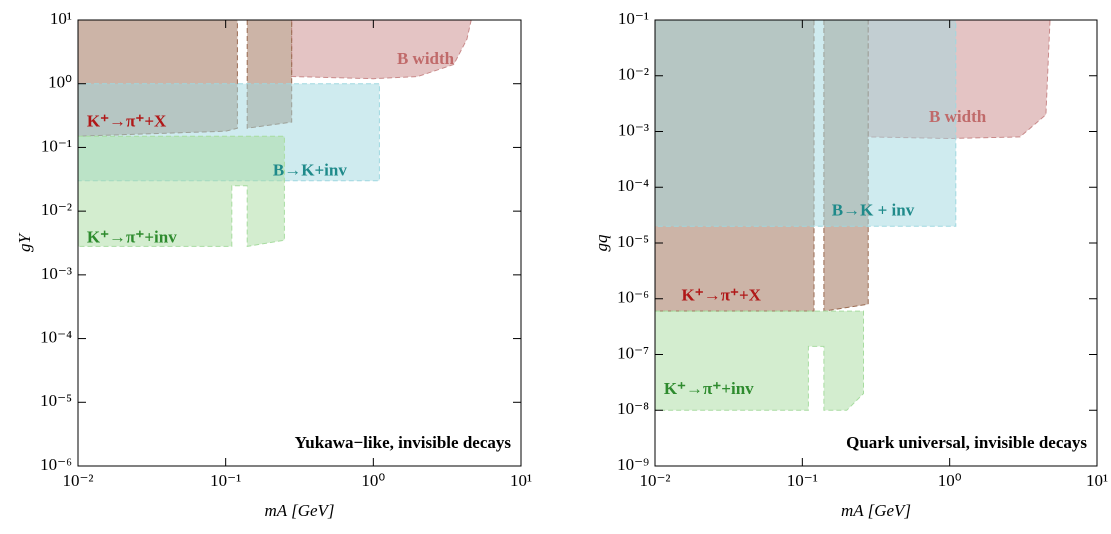 The width and height of the screenshot is (1111, 534). What do you see at coordinates (60, 82) in the screenshot?
I see `y-tick-label: 10⁰` at bounding box center [60, 82].